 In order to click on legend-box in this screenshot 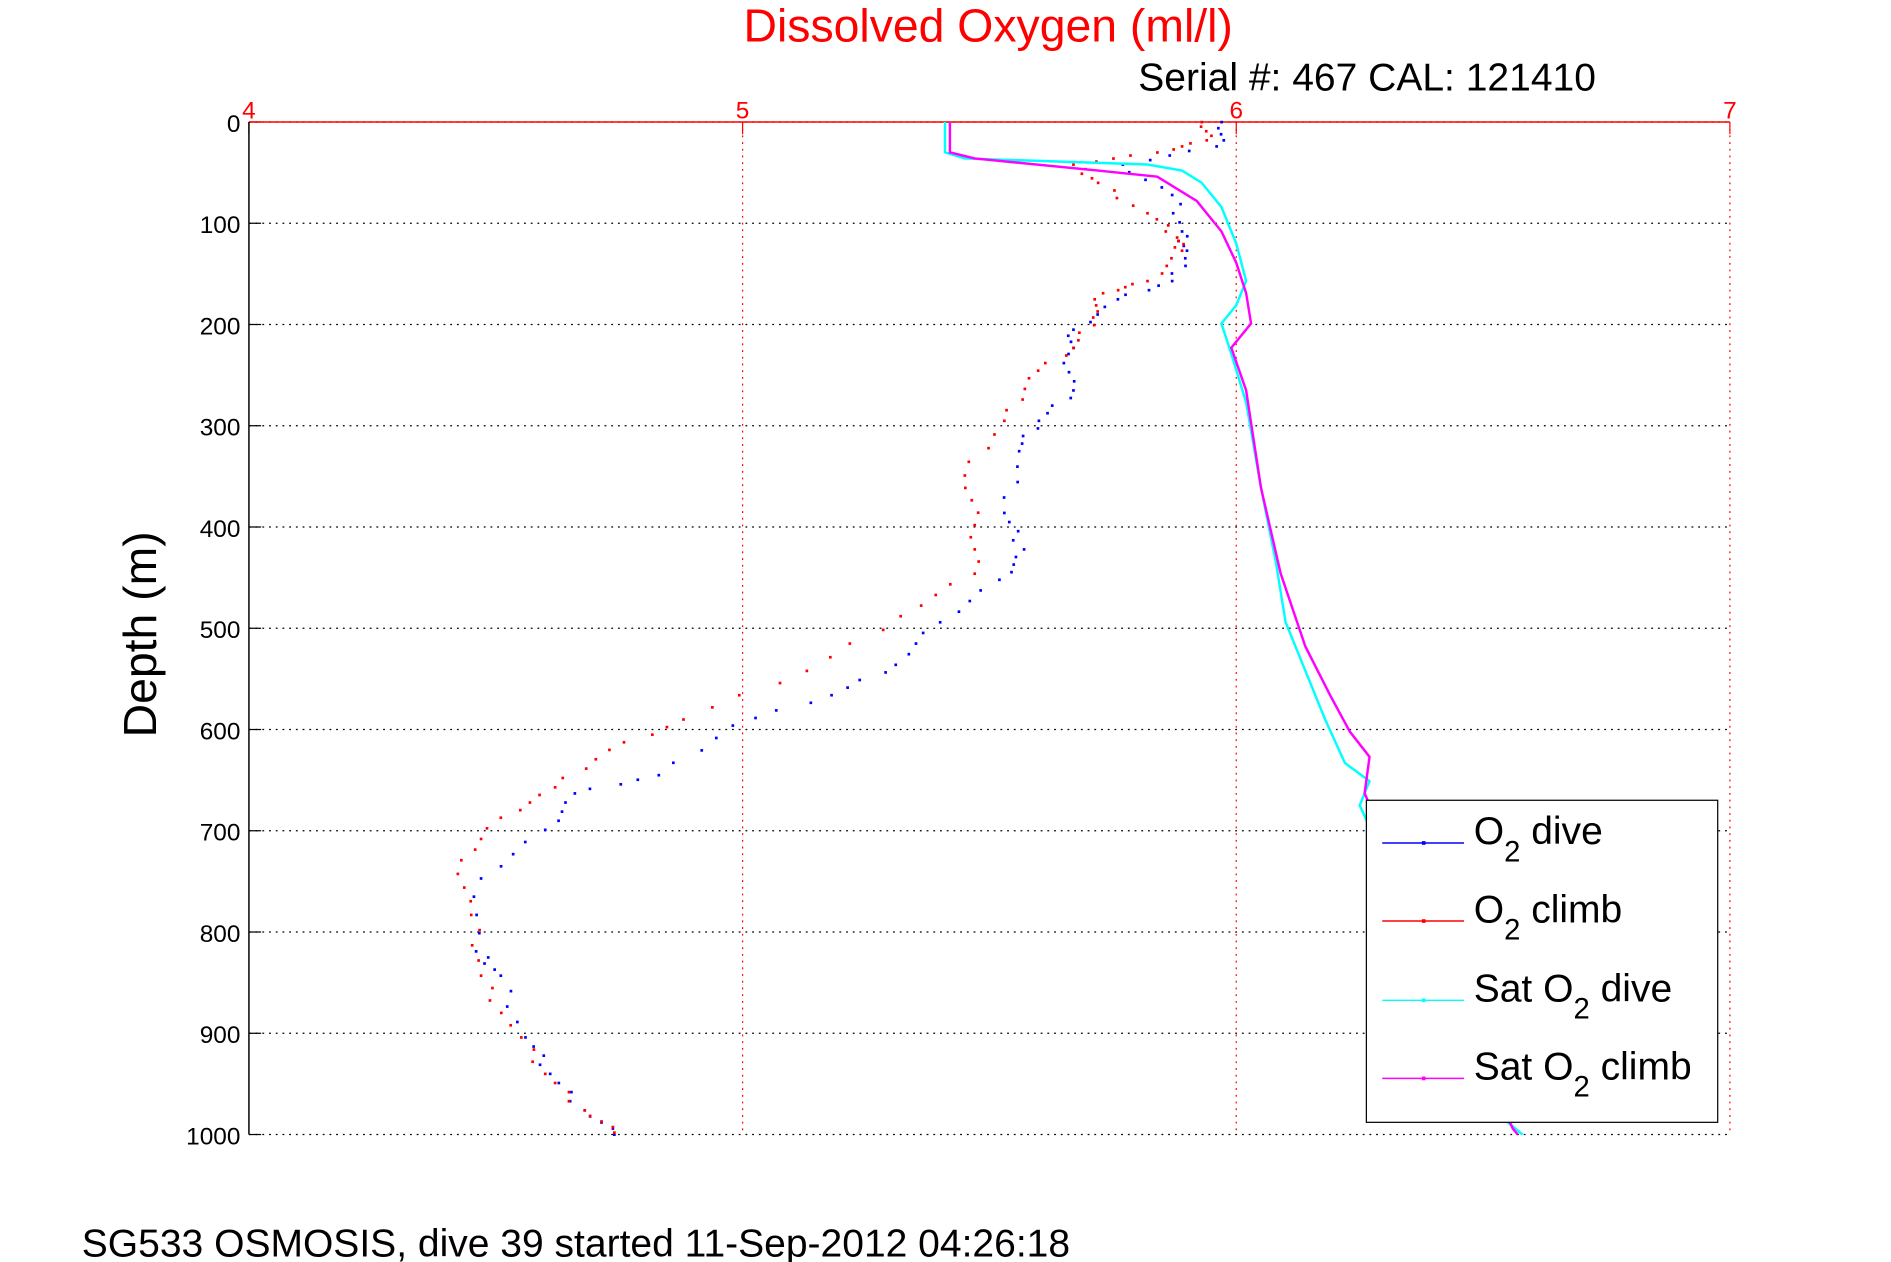, I will do `click(1542, 961)`.